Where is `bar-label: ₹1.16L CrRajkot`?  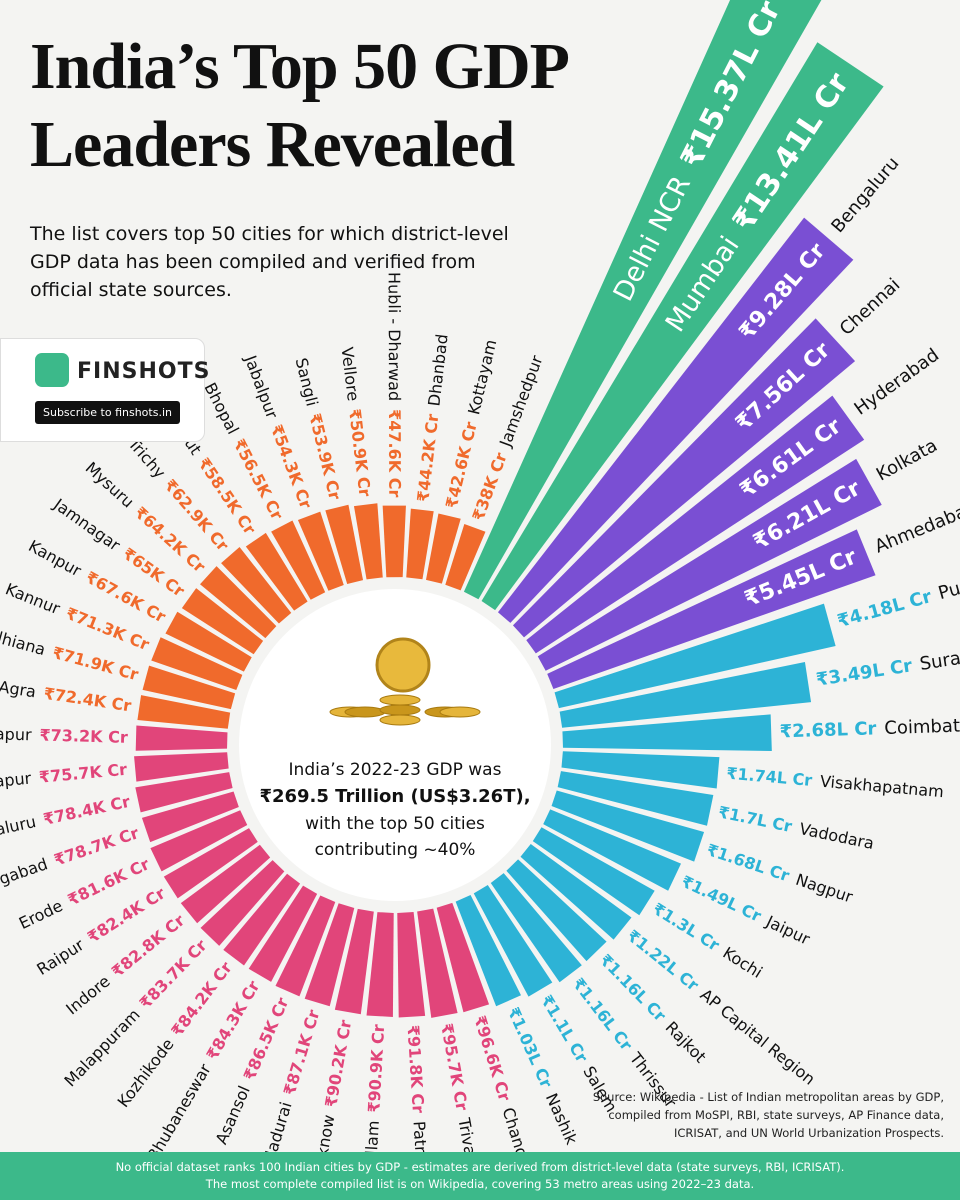
bar-label: ₹1.16L CrRajkot is located at coordinates (653, 1008).